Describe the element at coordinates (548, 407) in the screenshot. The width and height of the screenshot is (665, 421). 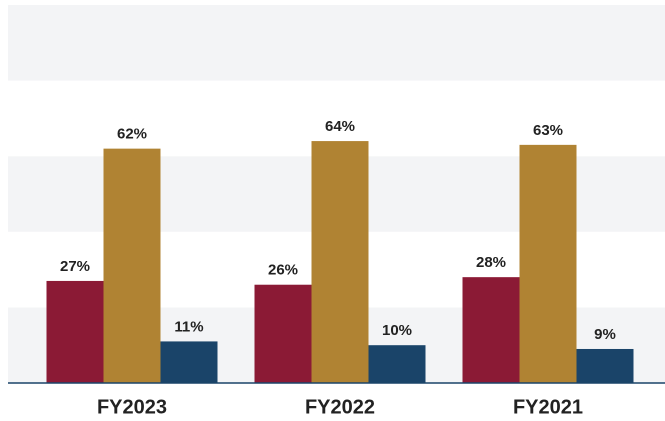
I see `x-tick-label: FY2021` at that location.